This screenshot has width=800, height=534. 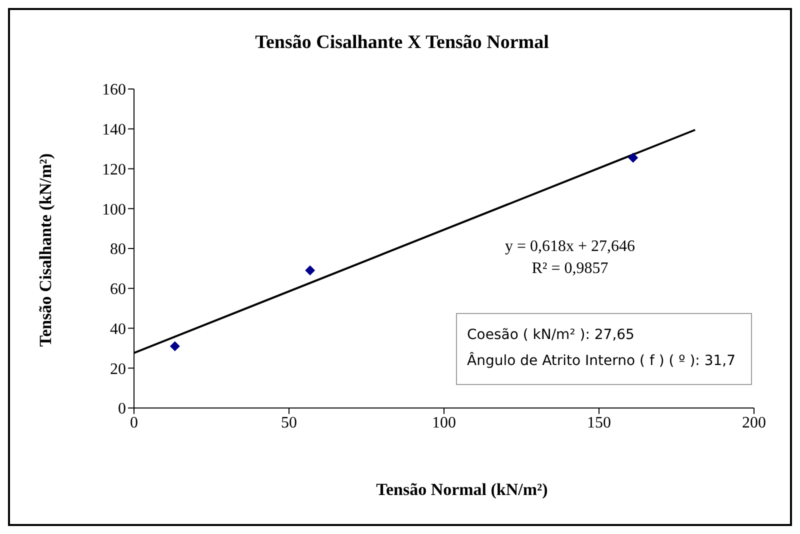 I want to click on y-tick-label: 120, so click(x=114, y=169).